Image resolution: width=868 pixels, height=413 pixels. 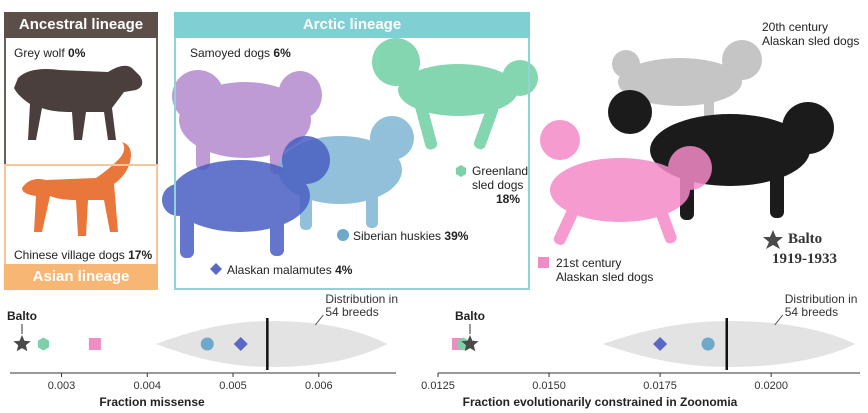 What do you see at coordinates (811, 312) in the screenshot?
I see `distribution-label-line-1-1: 54 breeds` at bounding box center [811, 312].